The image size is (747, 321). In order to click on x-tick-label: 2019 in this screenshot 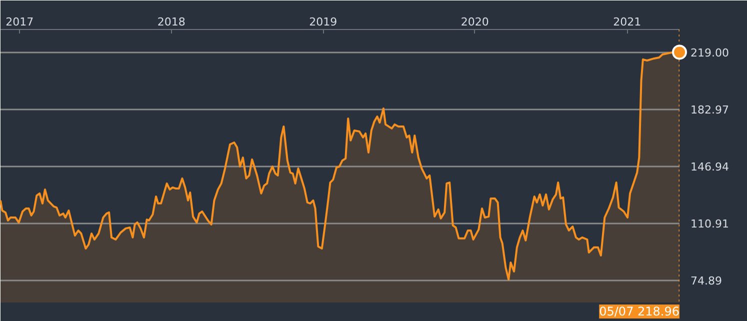, I will do `click(323, 22)`.